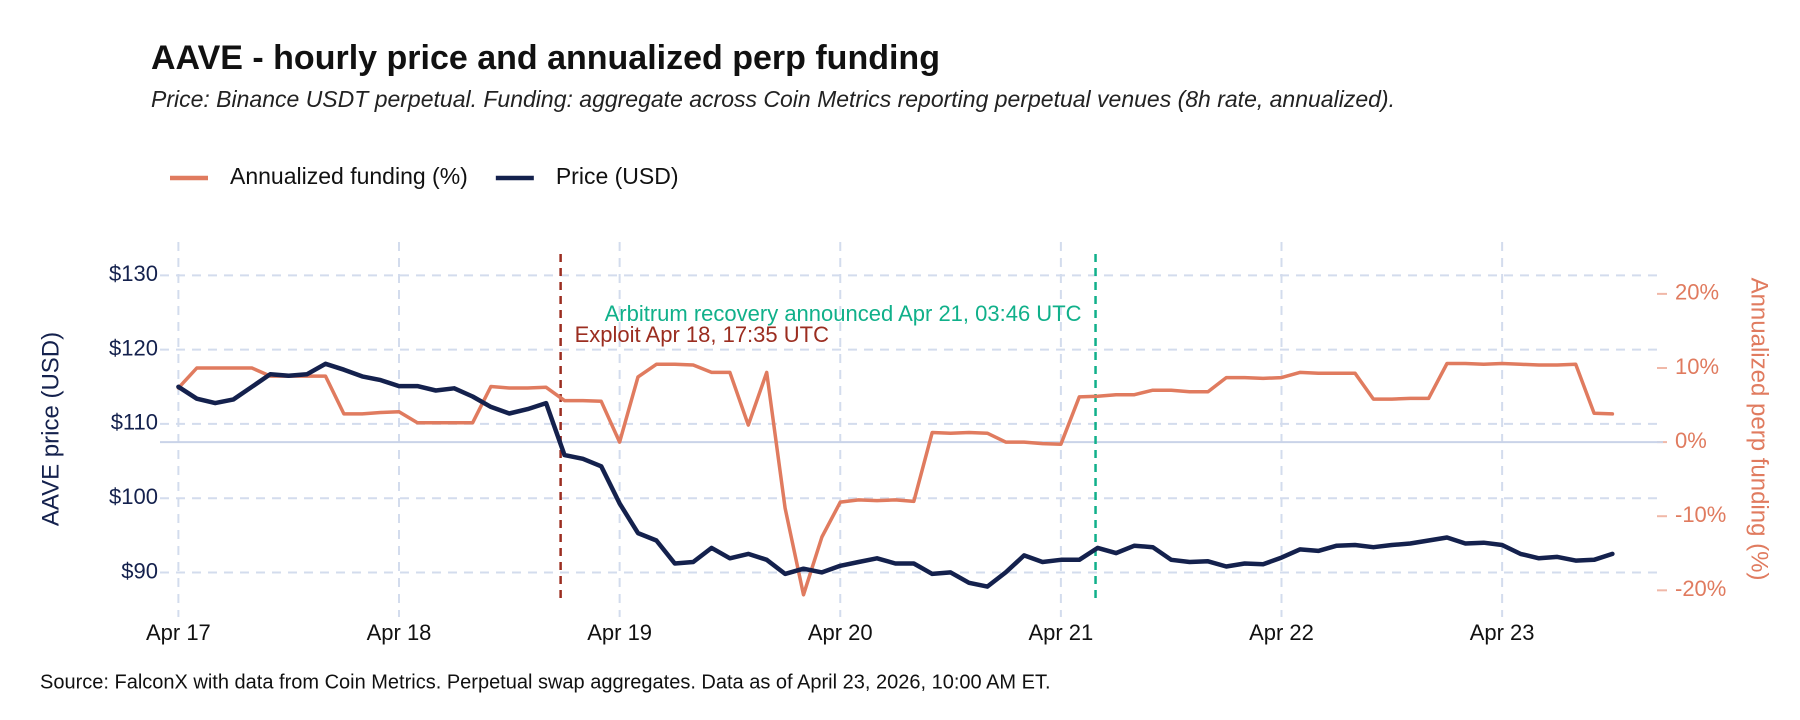 This screenshot has width=1800, height=720. Describe the element at coordinates (1281, 632) in the screenshot. I see `x-tick-label: Apr 22` at that location.